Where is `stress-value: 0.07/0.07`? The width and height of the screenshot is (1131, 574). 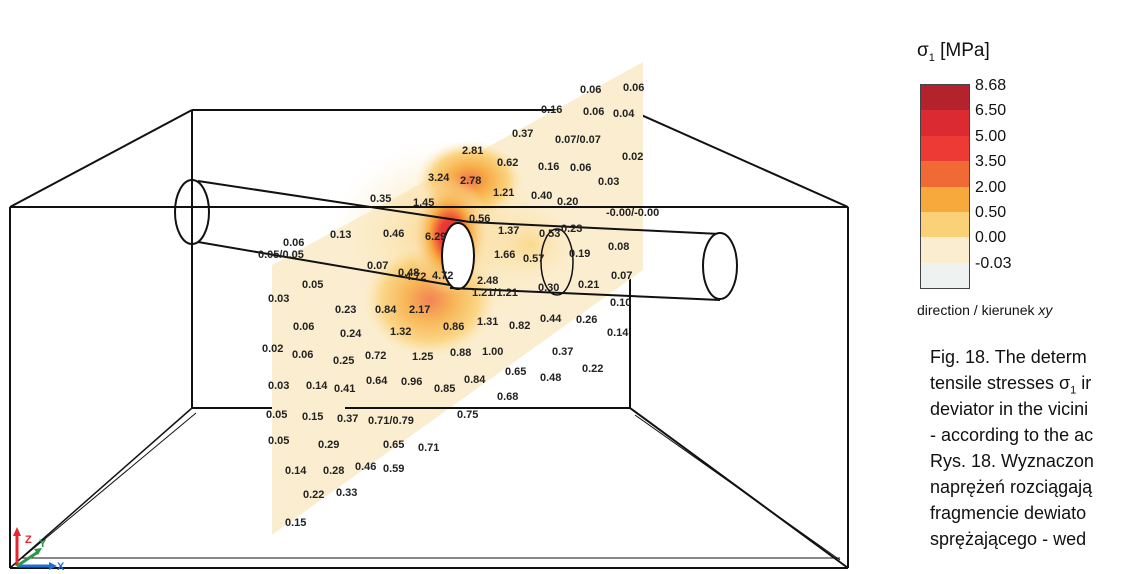
stress-value: 0.07/0.07 is located at coordinates (578, 140).